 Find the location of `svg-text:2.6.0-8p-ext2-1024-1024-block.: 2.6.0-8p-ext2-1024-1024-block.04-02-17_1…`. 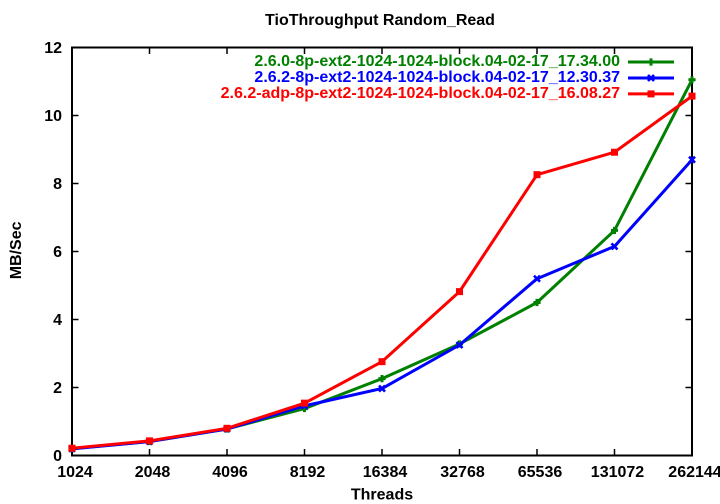

svg-text:2.6.0-8p-ext2-1024-1024-block.: 2.6.0-8p-ext2-1024-1024-block.04-02-17_1… is located at coordinates (437, 61).